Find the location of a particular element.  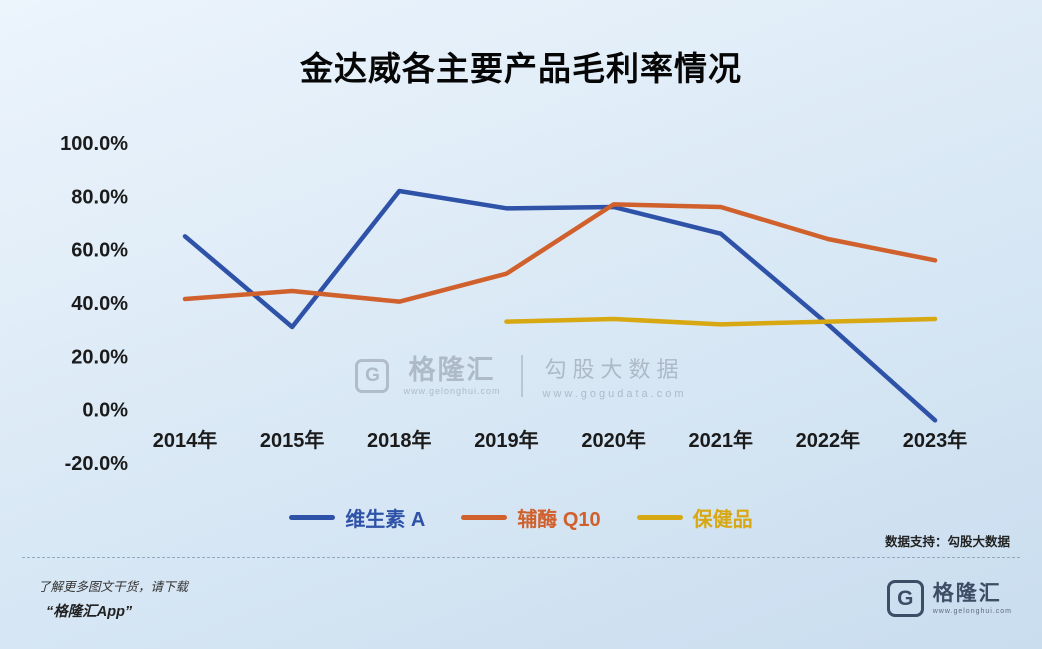

legend-item: 保健品 is located at coordinates (694, 517).